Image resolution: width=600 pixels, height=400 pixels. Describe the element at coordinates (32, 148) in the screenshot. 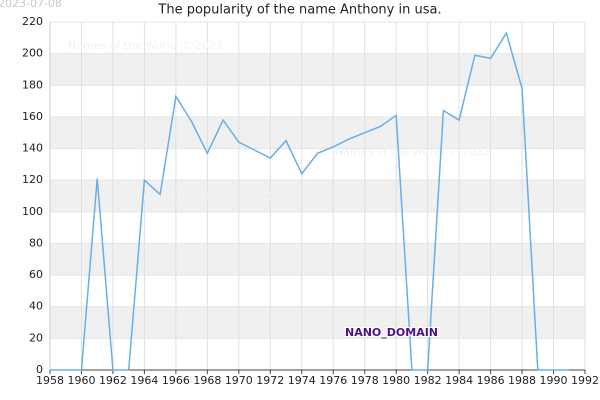

I see `y-tick-label: 140` at that location.